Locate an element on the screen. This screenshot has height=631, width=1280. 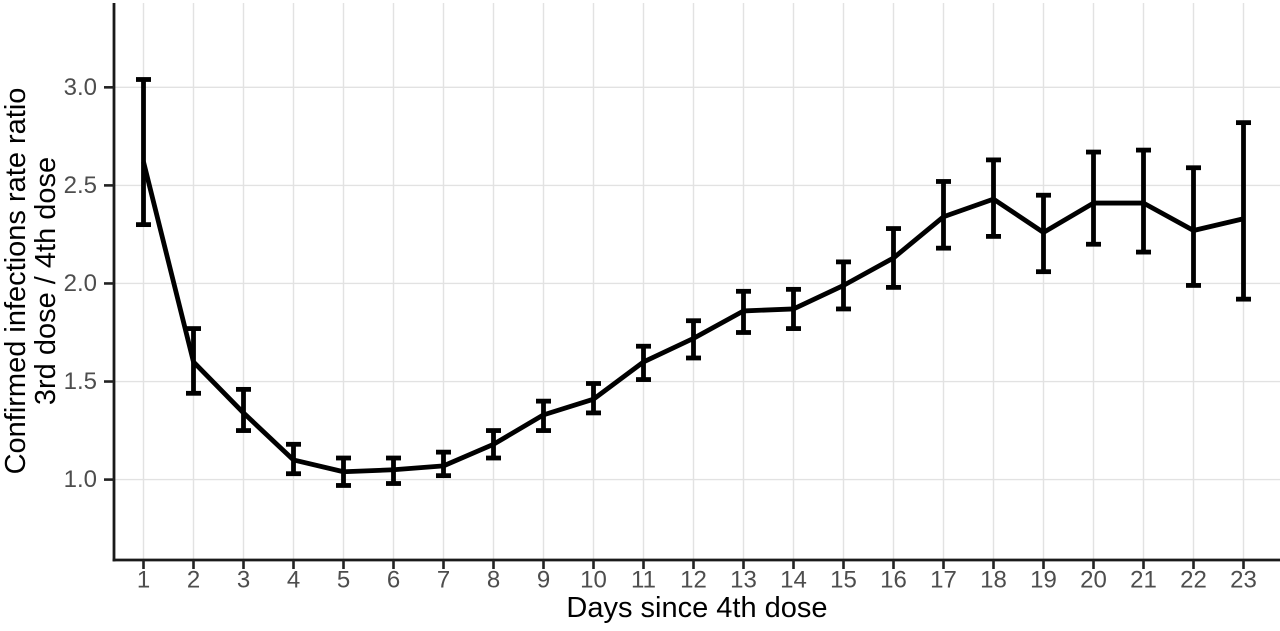
x-tick-label: 10 is located at coordinates (593, 580).